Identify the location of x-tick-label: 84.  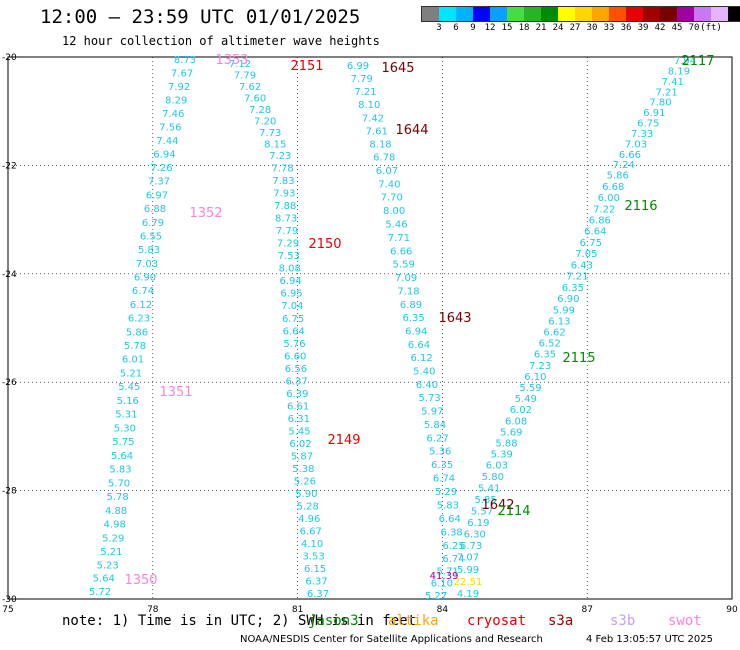
(443, 610).